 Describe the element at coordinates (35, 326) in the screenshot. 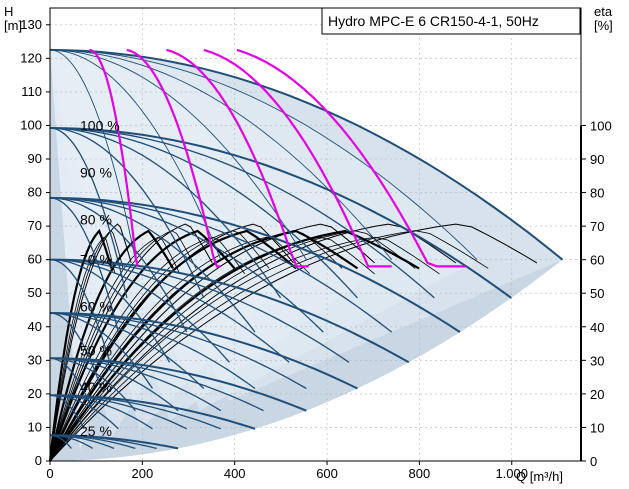

I see `y-tick-label: 40` at that location.